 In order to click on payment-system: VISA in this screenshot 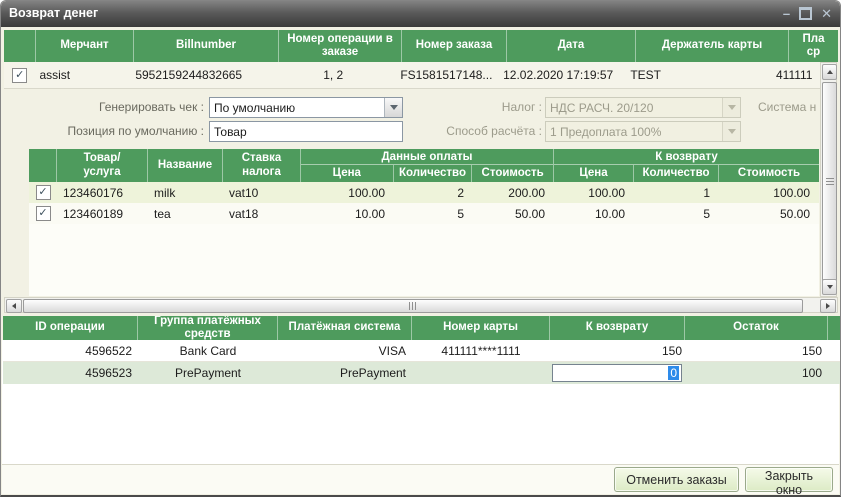, I will do `click(392, 350)`.